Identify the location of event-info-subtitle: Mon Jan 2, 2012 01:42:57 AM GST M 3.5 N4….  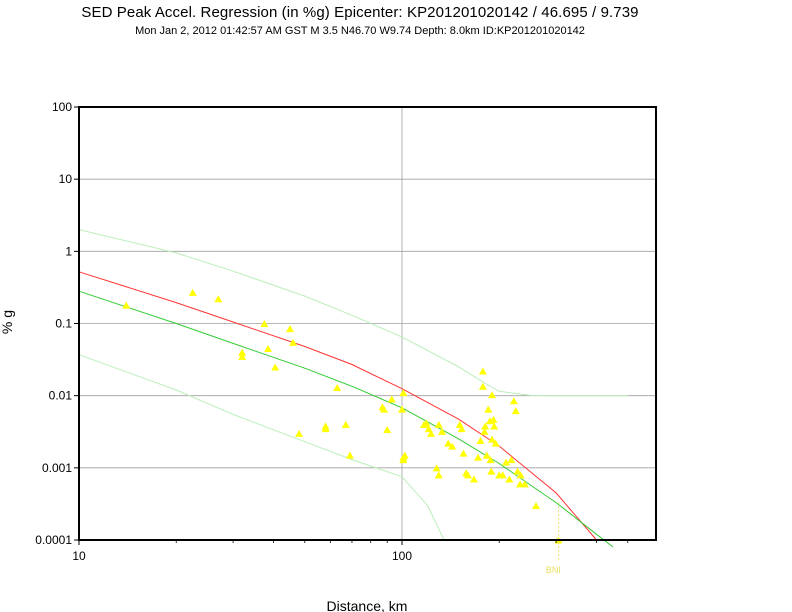
(360, 31).